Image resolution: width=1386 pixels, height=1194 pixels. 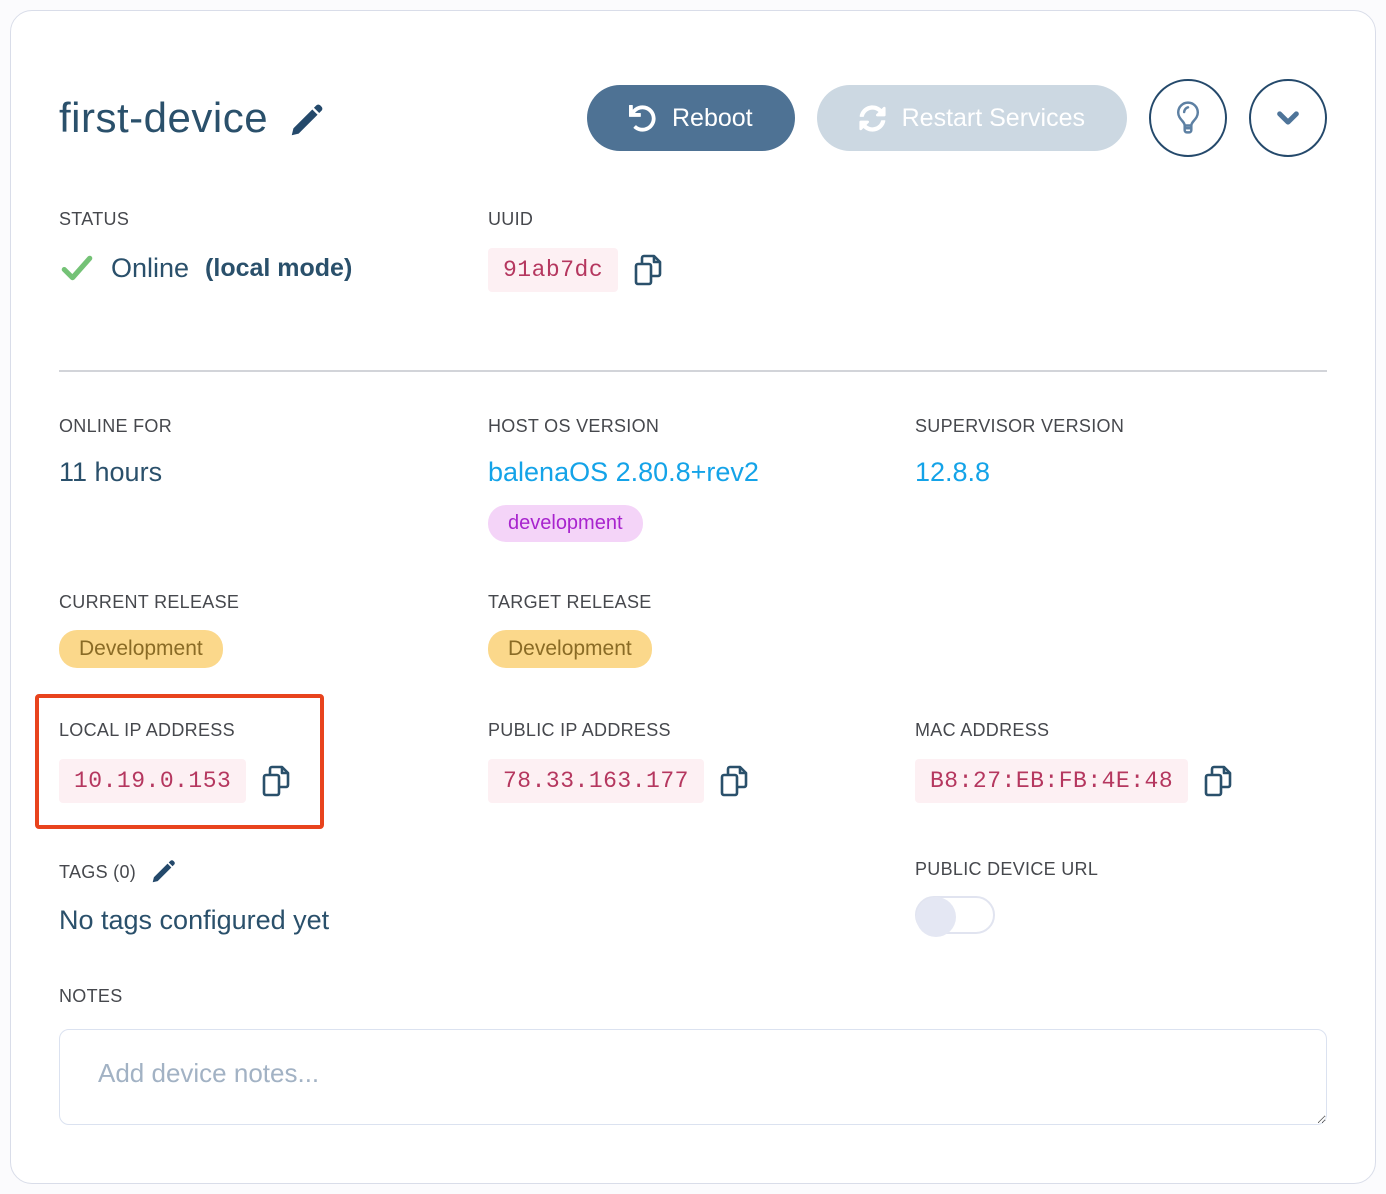 What do you see at coordinates (273, 897) in the screenshot?
I see `tags-field: TAGS (0) No tags configured yet` at bounding box center [273, 897].